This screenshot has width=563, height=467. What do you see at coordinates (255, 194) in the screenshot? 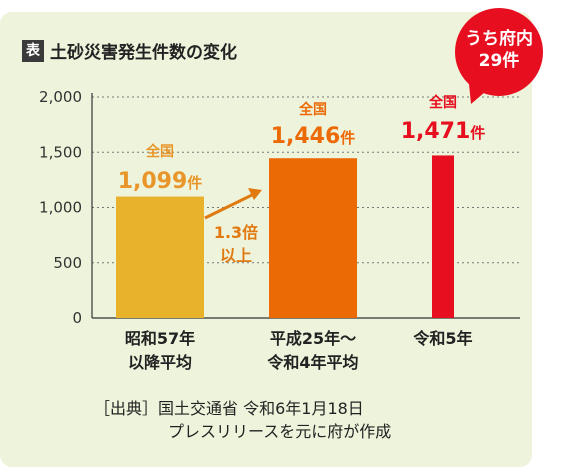
I see `growth-arrow-head` at bounding box center [255, 194].